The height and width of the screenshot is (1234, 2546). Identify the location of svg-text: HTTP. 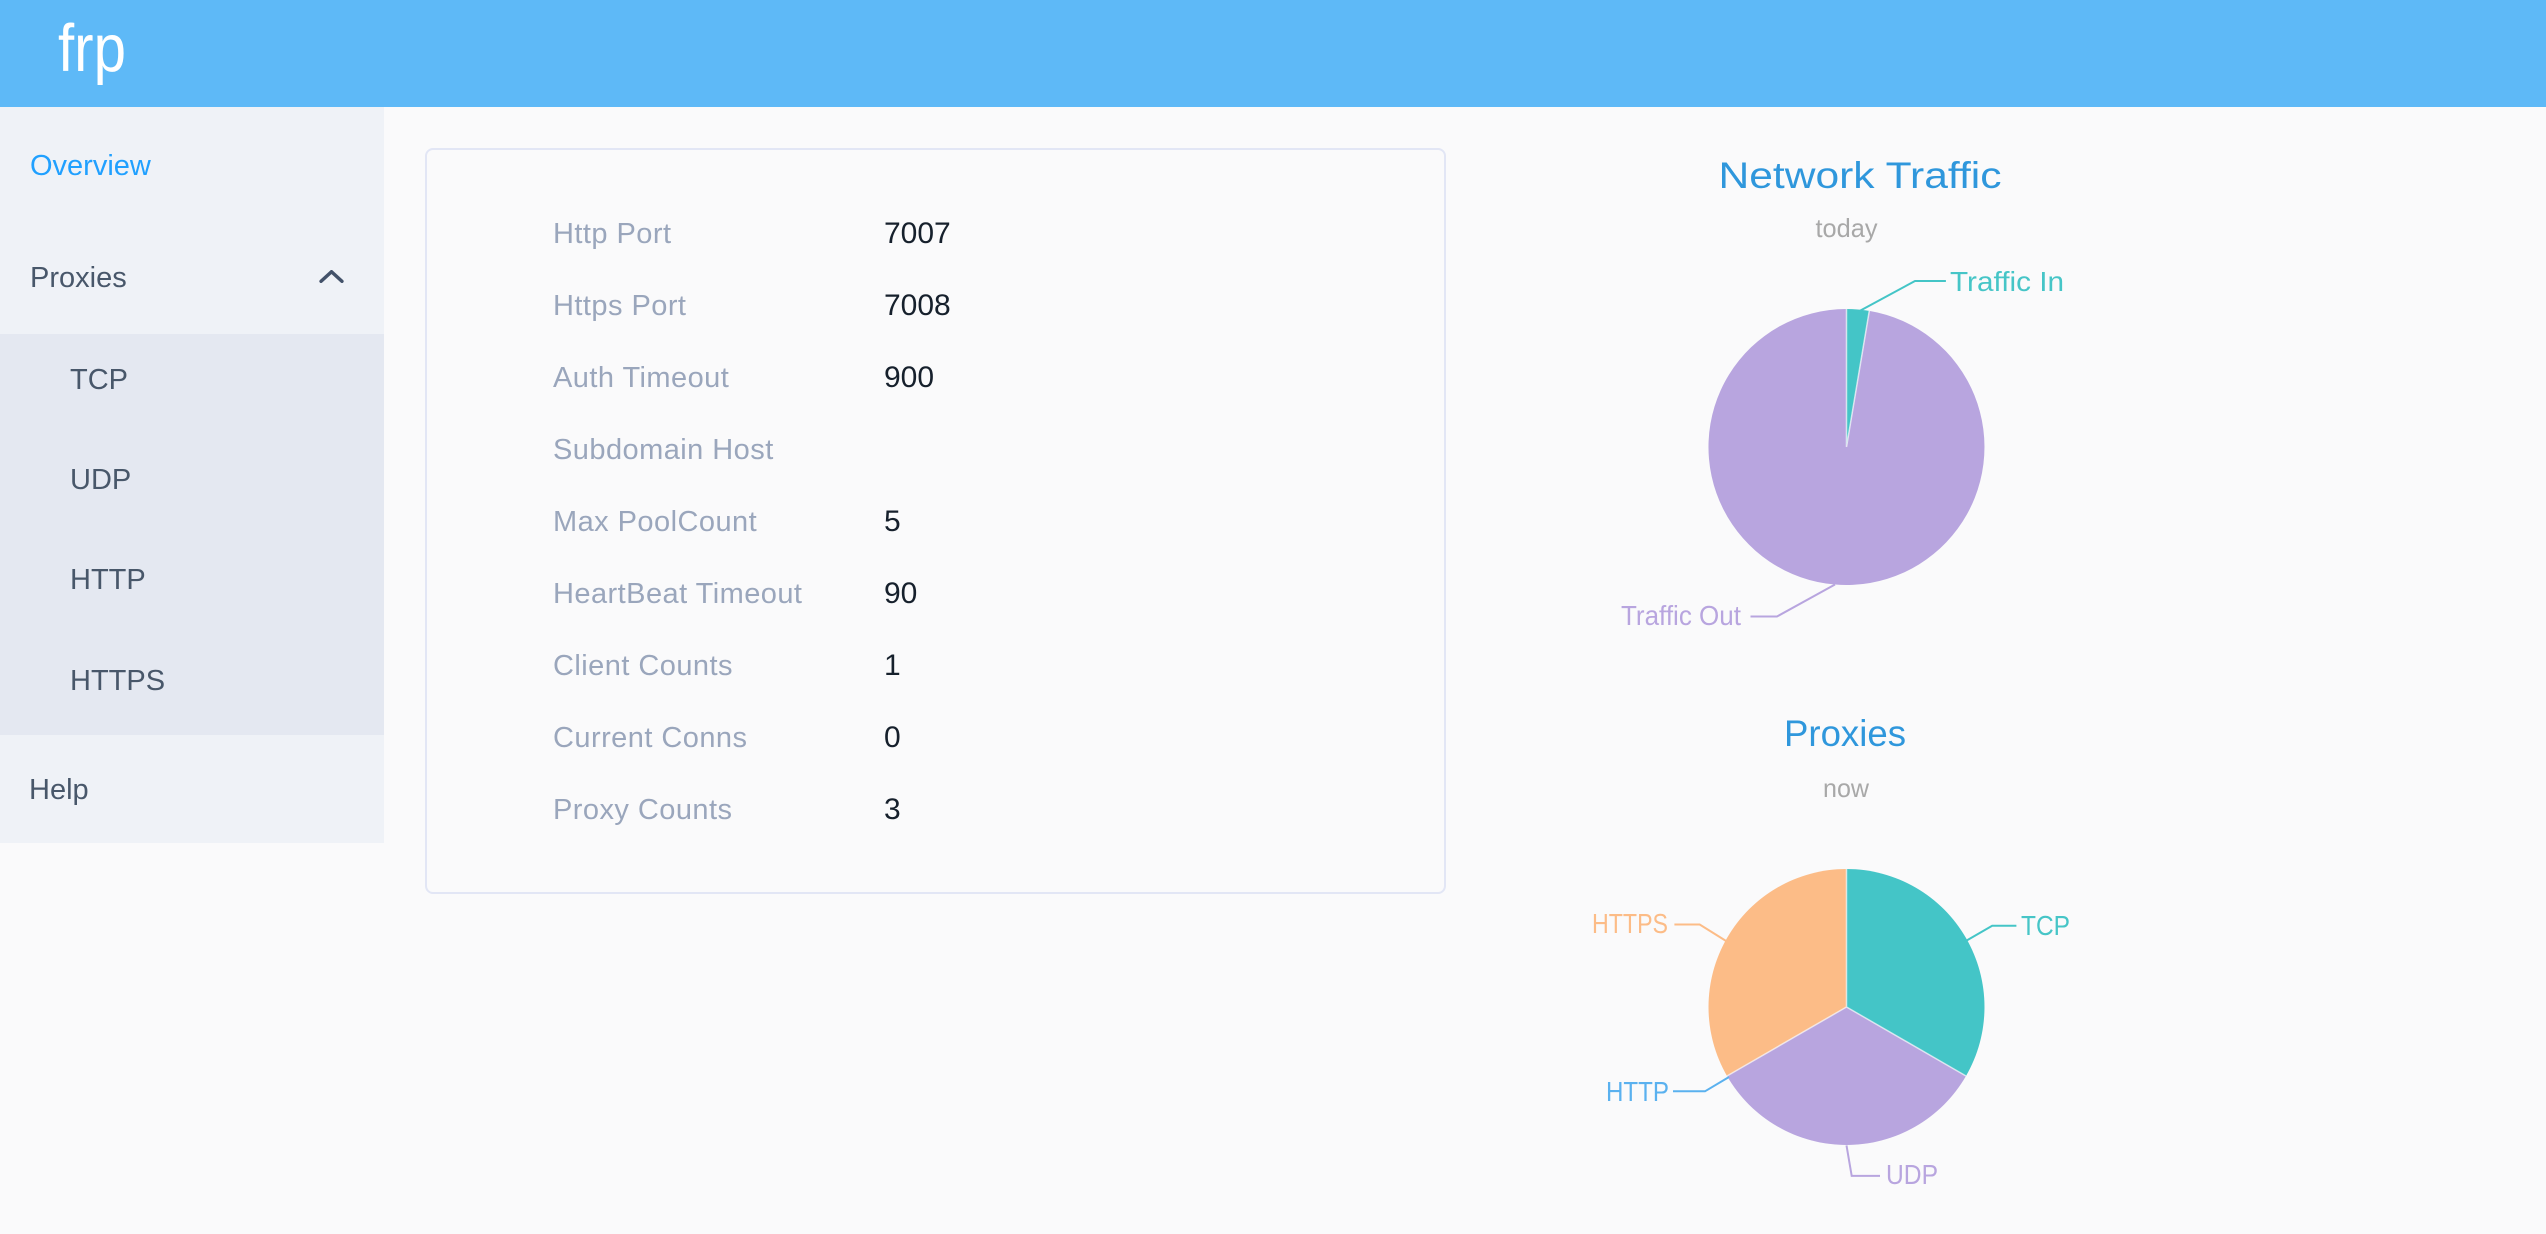
(1637, 1091).